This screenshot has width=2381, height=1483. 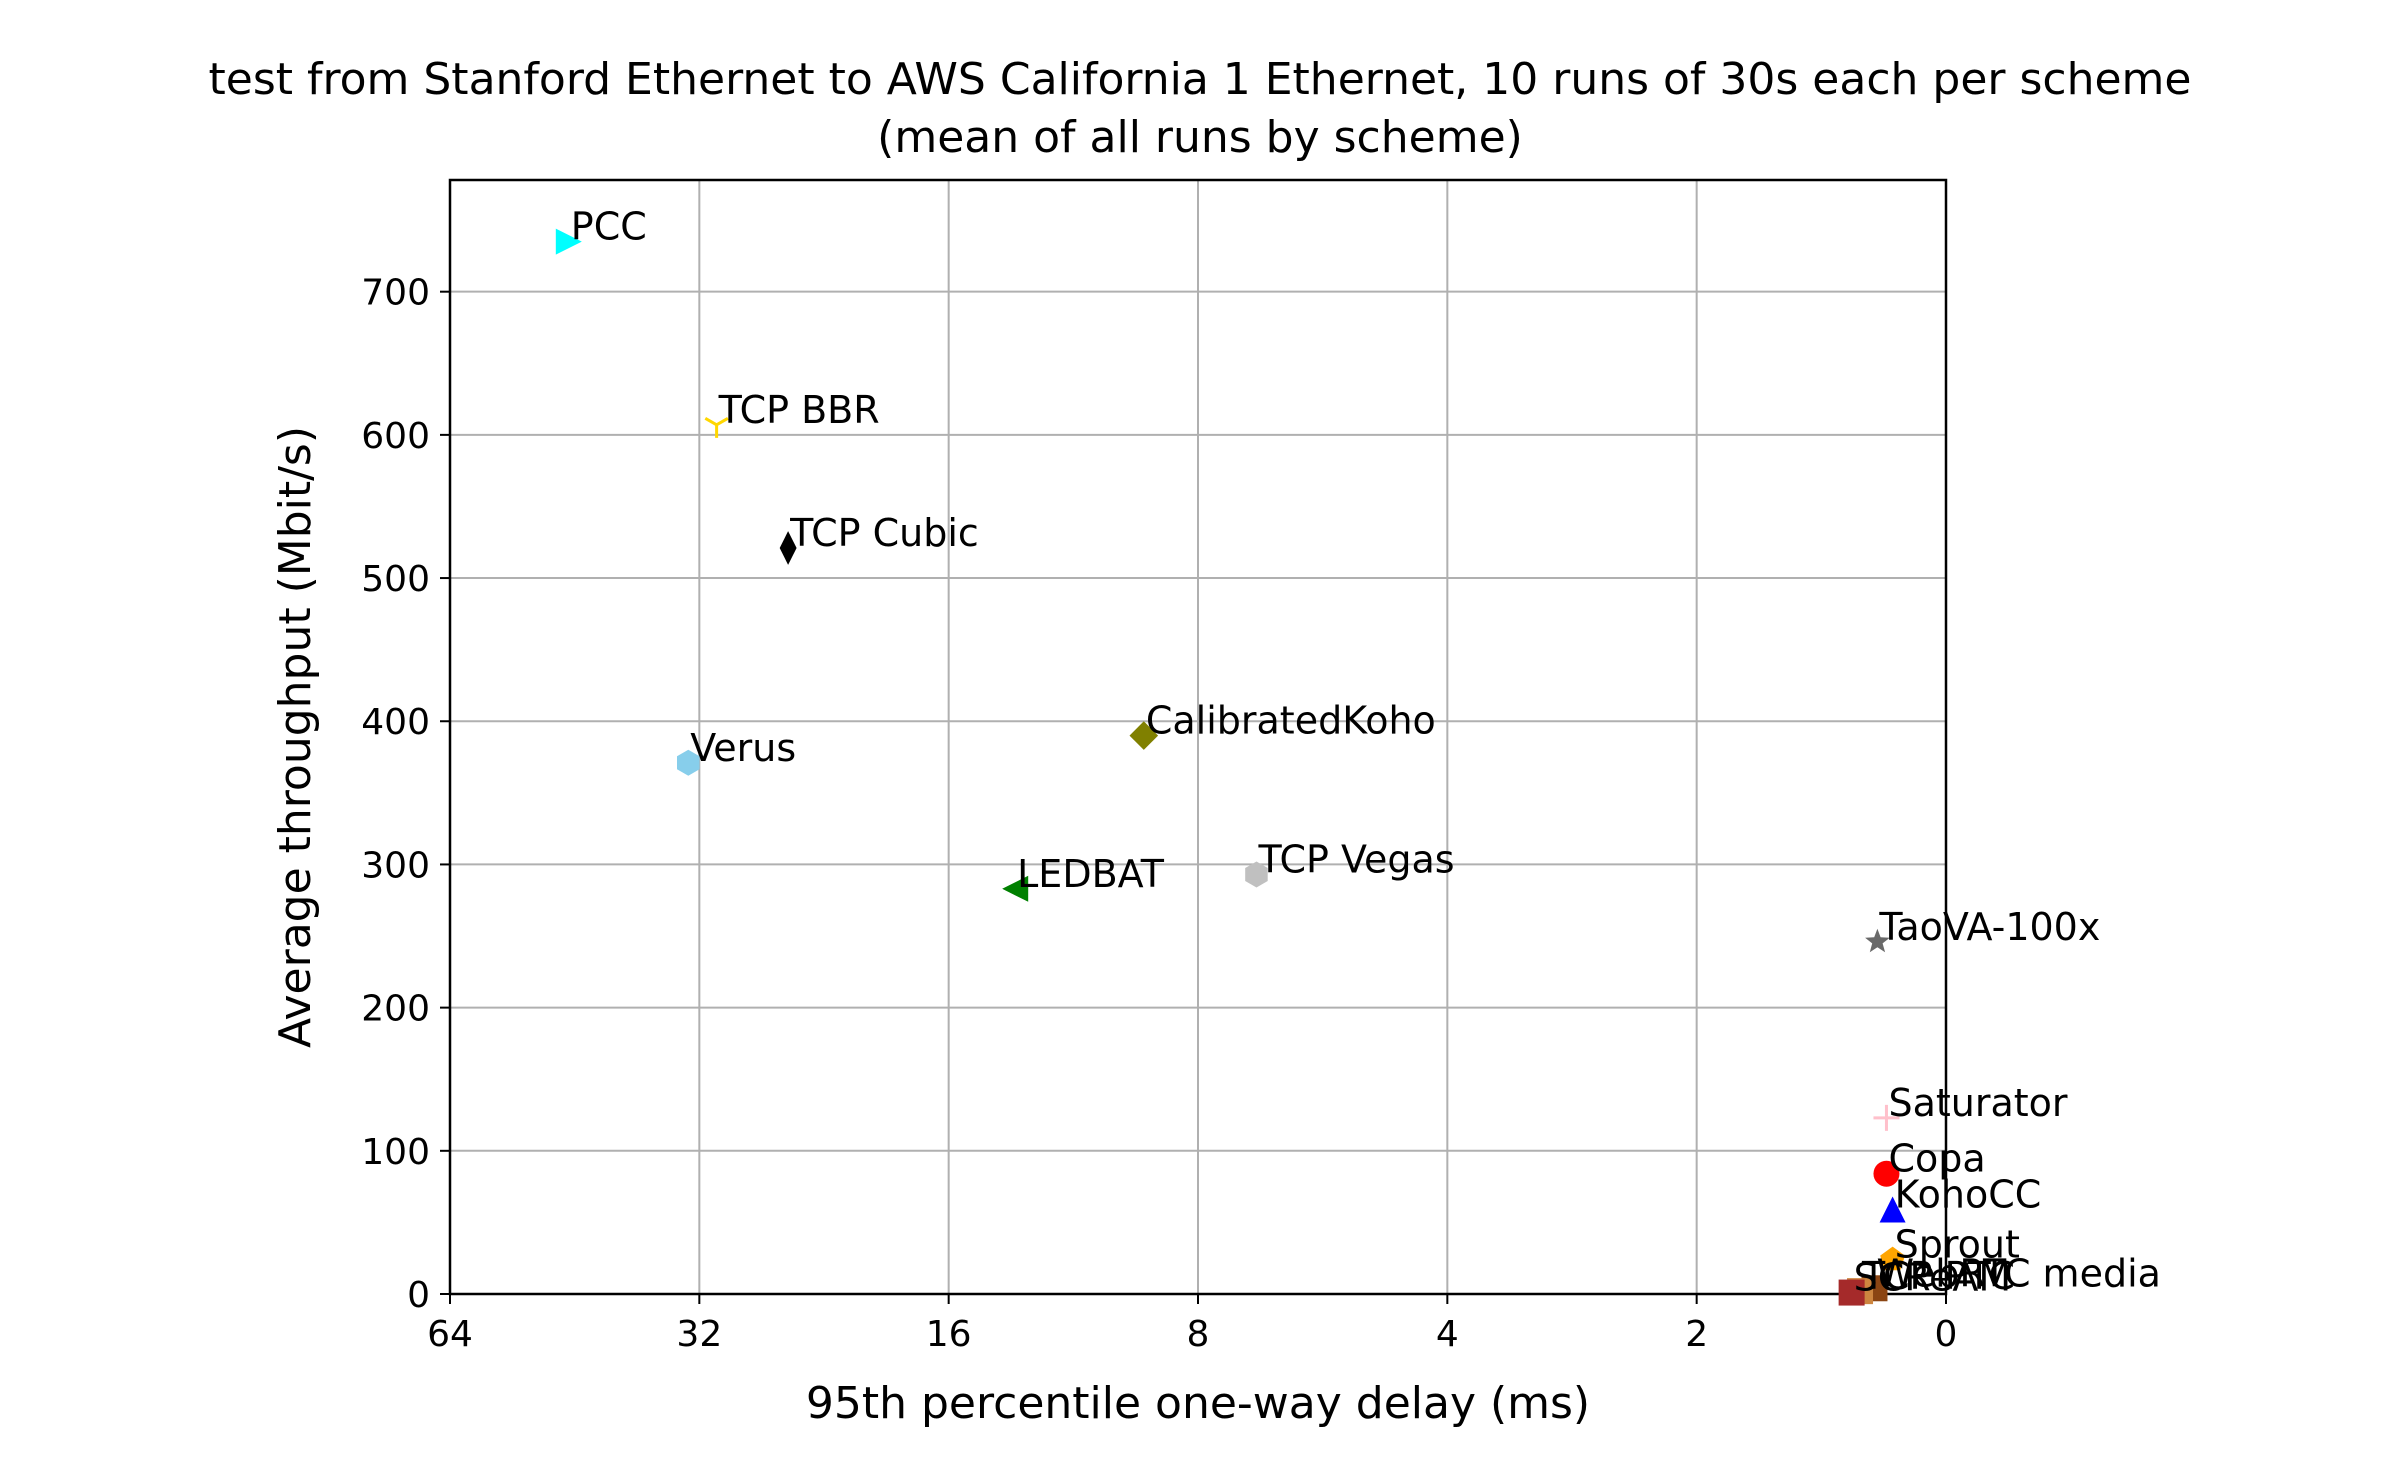 What do you see at coordinates (799, 410) in the screenshot?
I see `point-label-tcp-bbr: TCP BBR` at bounding box center [799, 410].